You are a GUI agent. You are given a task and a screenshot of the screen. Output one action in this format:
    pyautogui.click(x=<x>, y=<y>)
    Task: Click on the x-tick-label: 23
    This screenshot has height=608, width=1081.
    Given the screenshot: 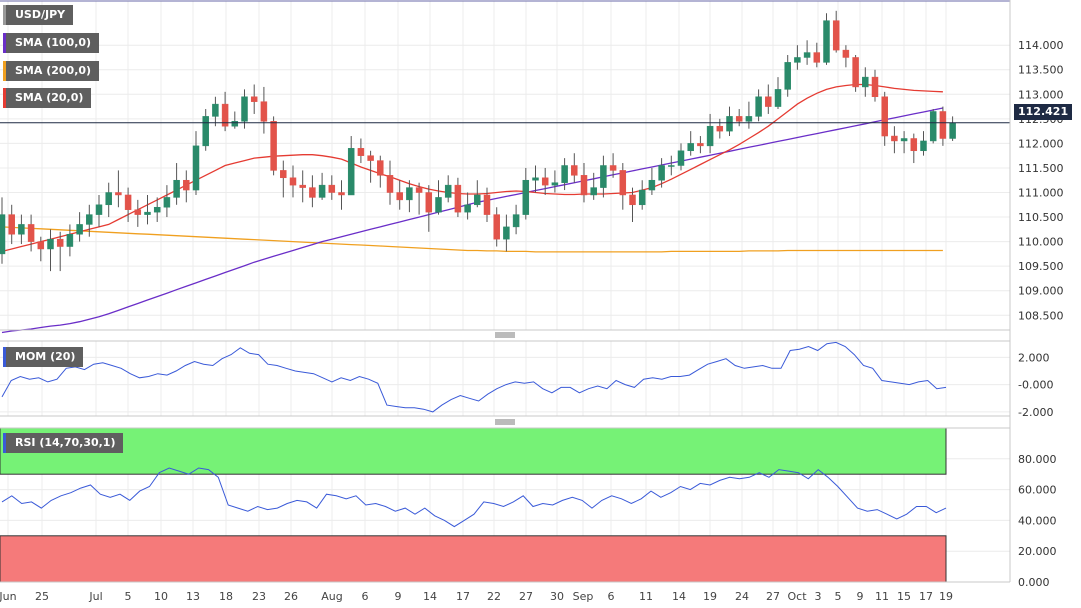 What is the action you would take?
    pyautogui.click(x=259, y=596)
    